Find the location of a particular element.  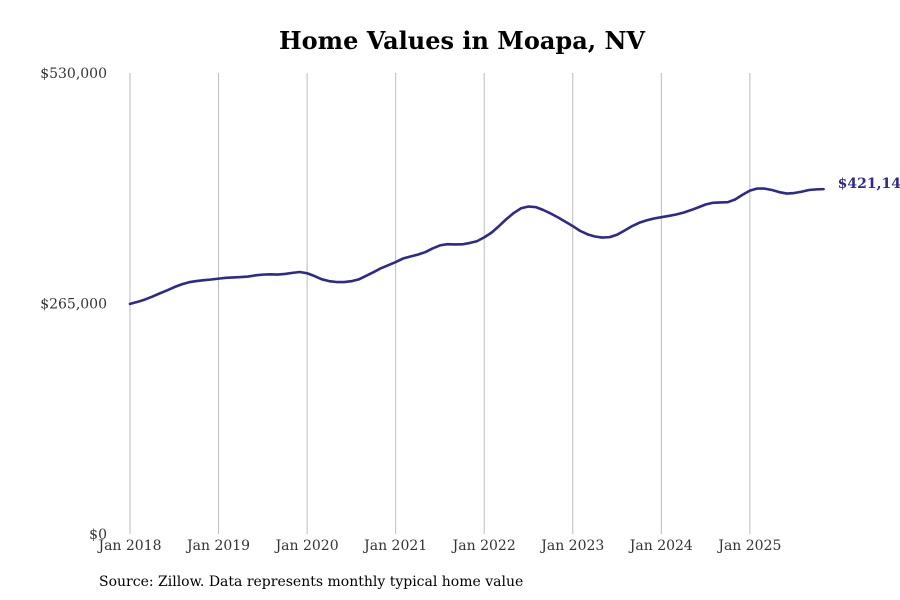

y-axis: $0 $265,000 $530,000 is located at coordinates (73, 304).